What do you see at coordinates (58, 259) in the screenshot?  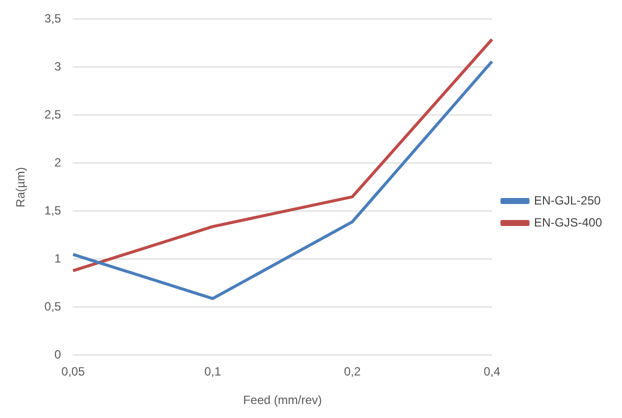 I see `y-tick-label: 1` at bounding box center [58, 259].